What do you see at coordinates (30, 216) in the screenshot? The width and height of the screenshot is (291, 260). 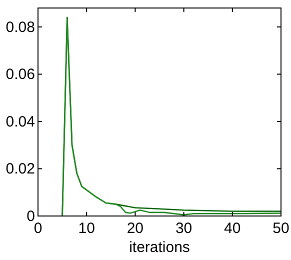 I see `y-tick-label: 0` at bounding box center [30, 216].